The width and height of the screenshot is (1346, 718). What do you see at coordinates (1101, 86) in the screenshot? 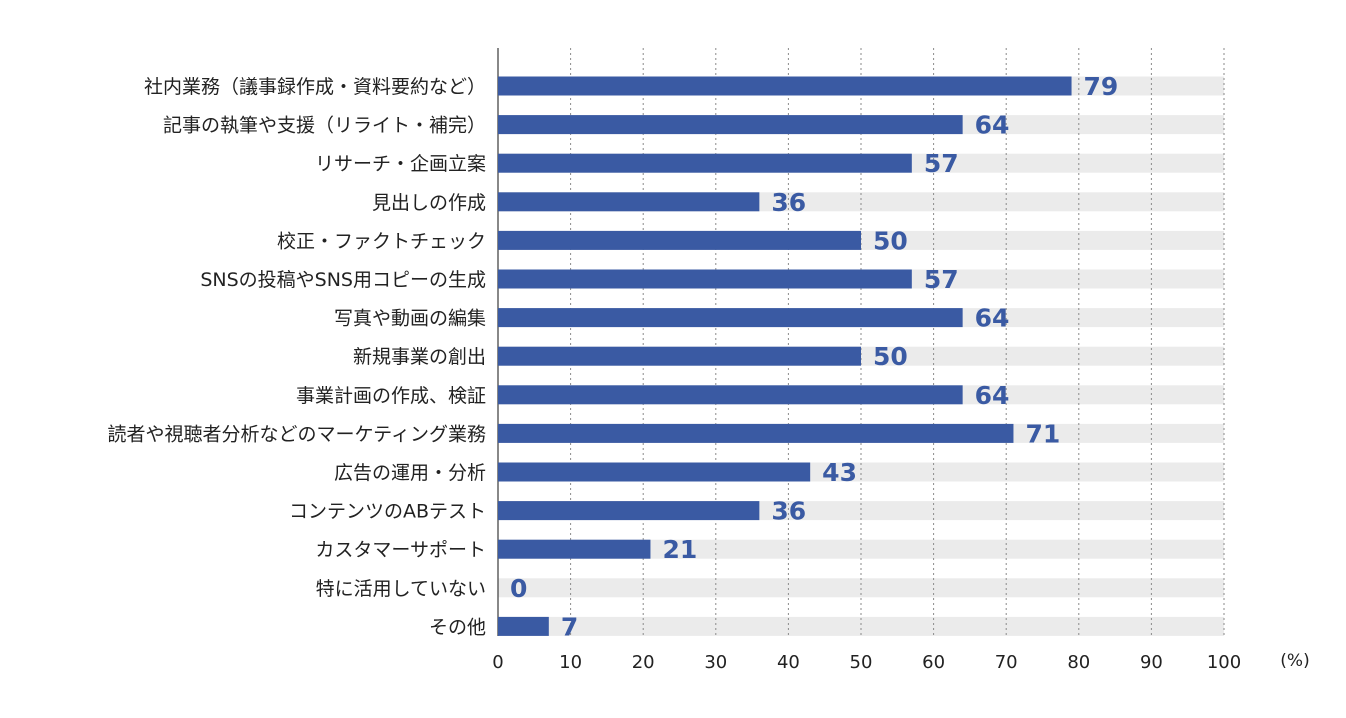
I see `value-label-0: 79` at bounding box center [1101, 86].